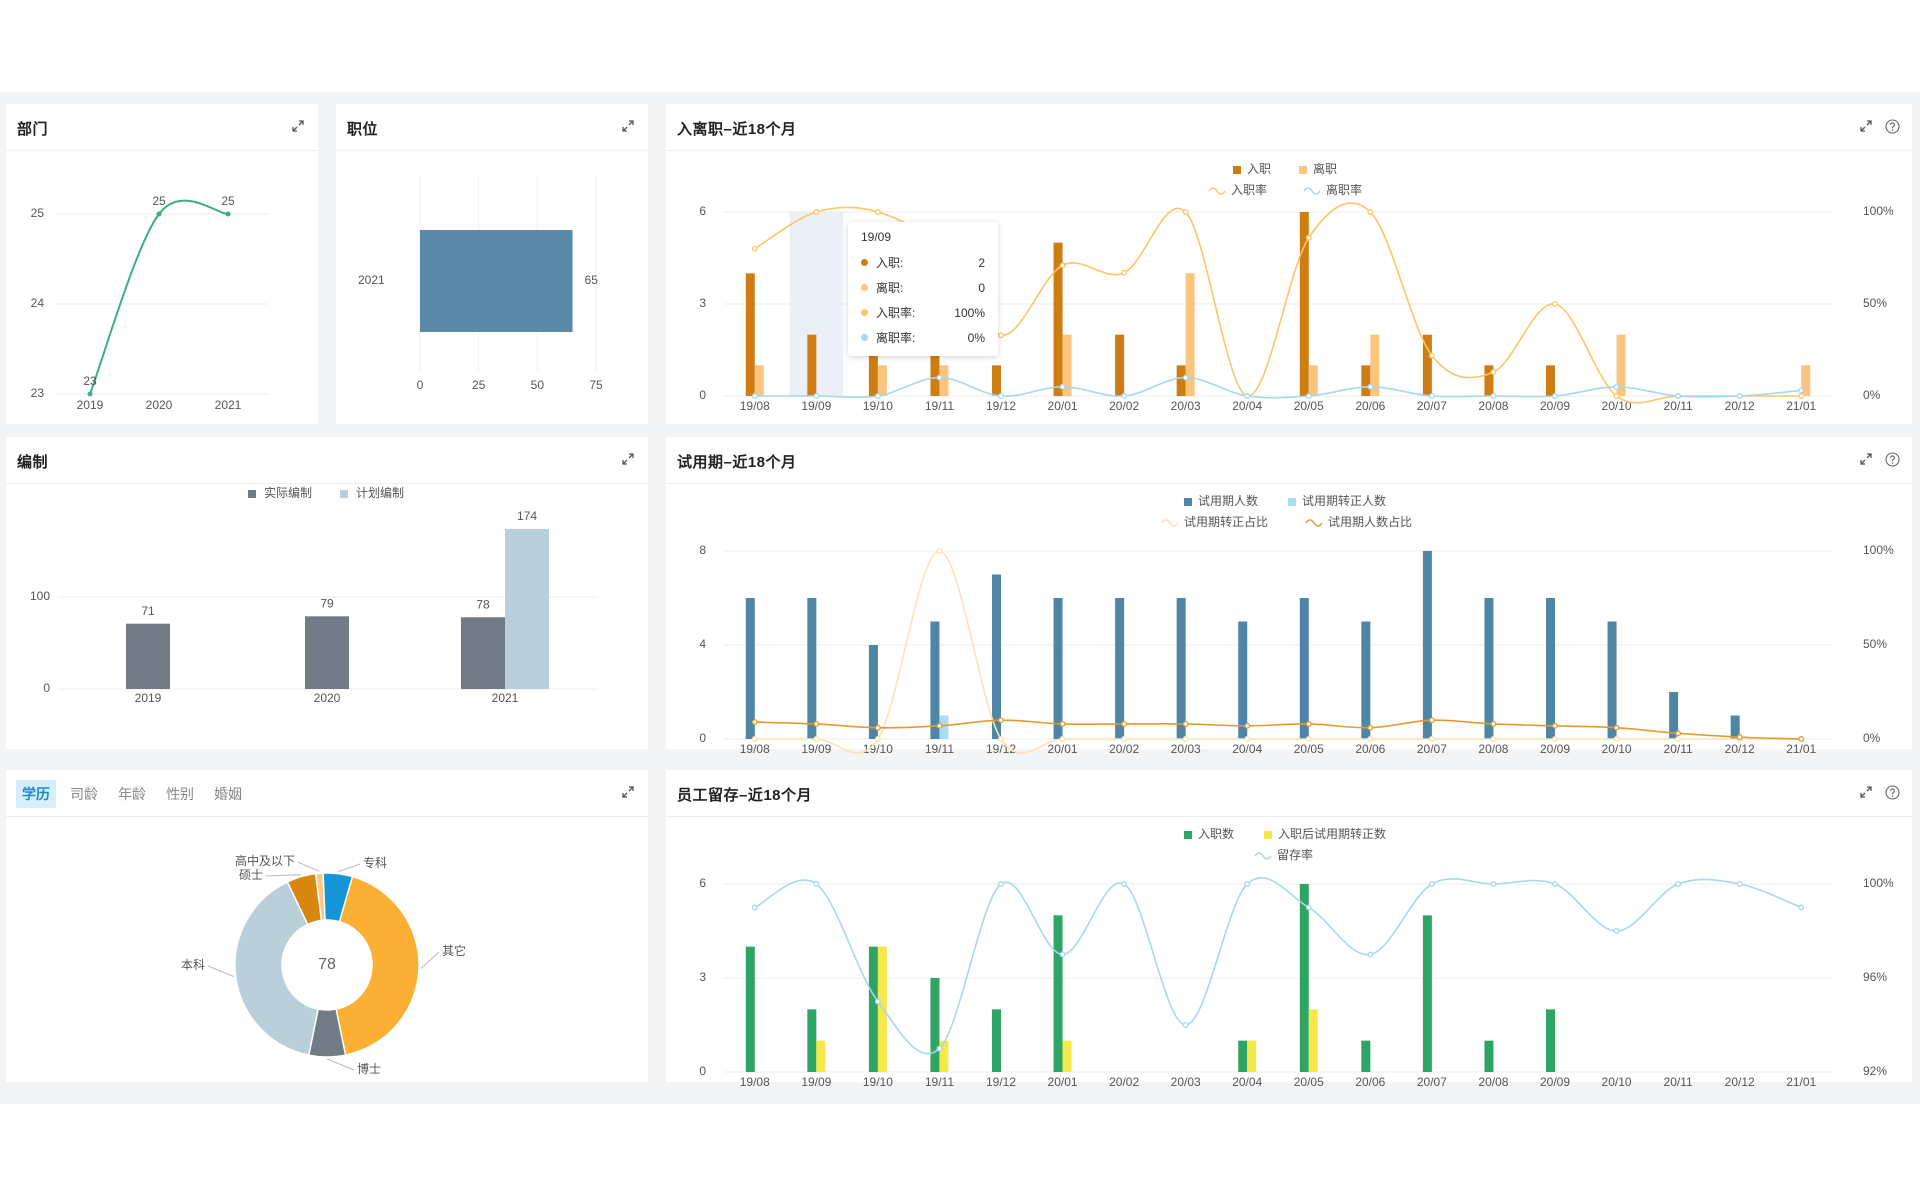  I want to click on panel-header: 职位, so click(492, 127).